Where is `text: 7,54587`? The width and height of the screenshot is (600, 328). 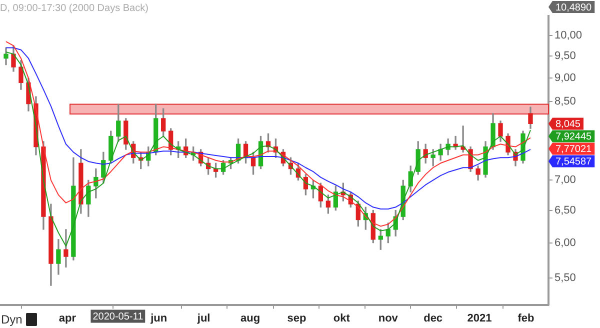 text: 7,54587 is located at coordinates (573, 162).